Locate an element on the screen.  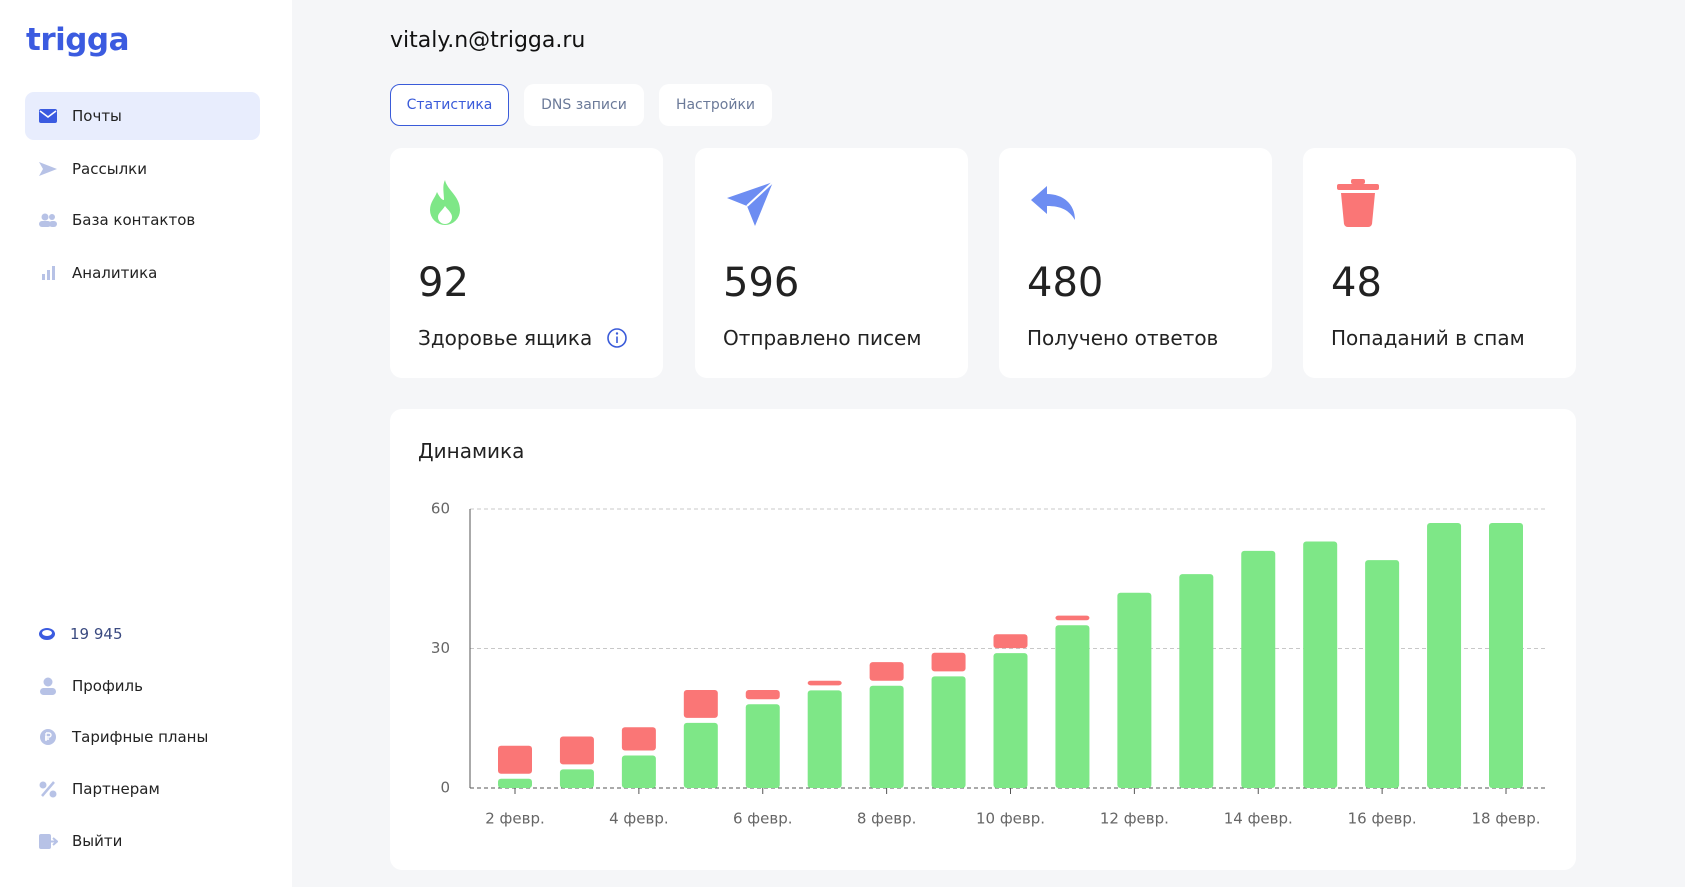
stat-card: 480 Получено ответов is located at coordinates (1135, 263).